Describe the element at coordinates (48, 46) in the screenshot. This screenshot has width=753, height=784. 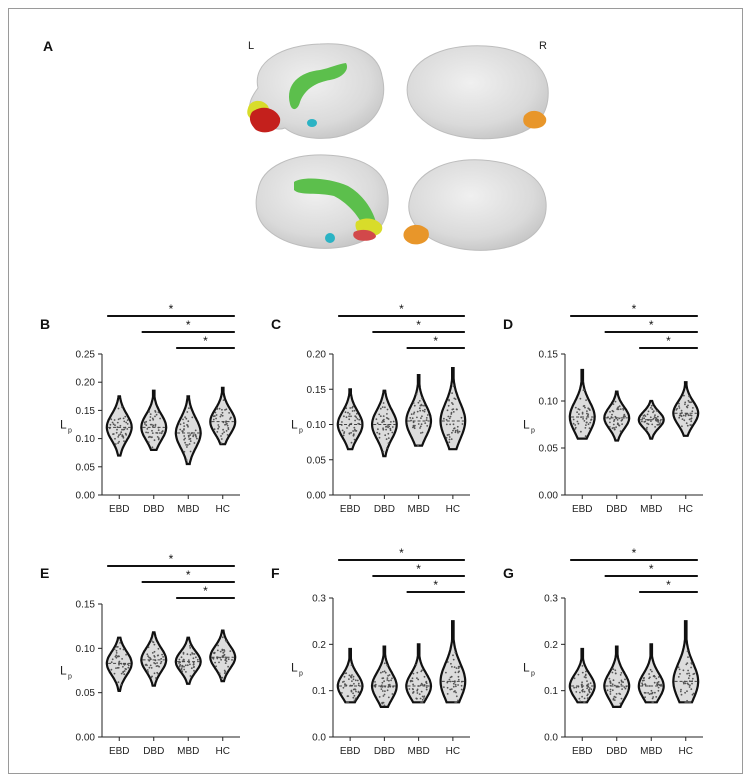
I see `panel-a-label: A` at that location.